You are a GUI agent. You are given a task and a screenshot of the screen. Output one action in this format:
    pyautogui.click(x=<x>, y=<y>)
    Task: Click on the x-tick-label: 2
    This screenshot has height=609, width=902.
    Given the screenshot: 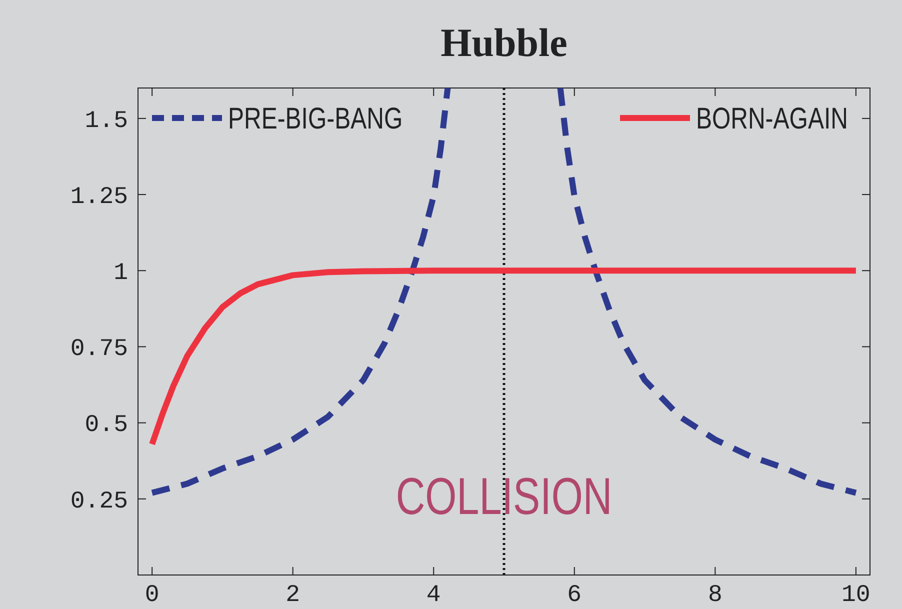 What is the action you would take?
    pyautogui.click(x=293, y=595)
    